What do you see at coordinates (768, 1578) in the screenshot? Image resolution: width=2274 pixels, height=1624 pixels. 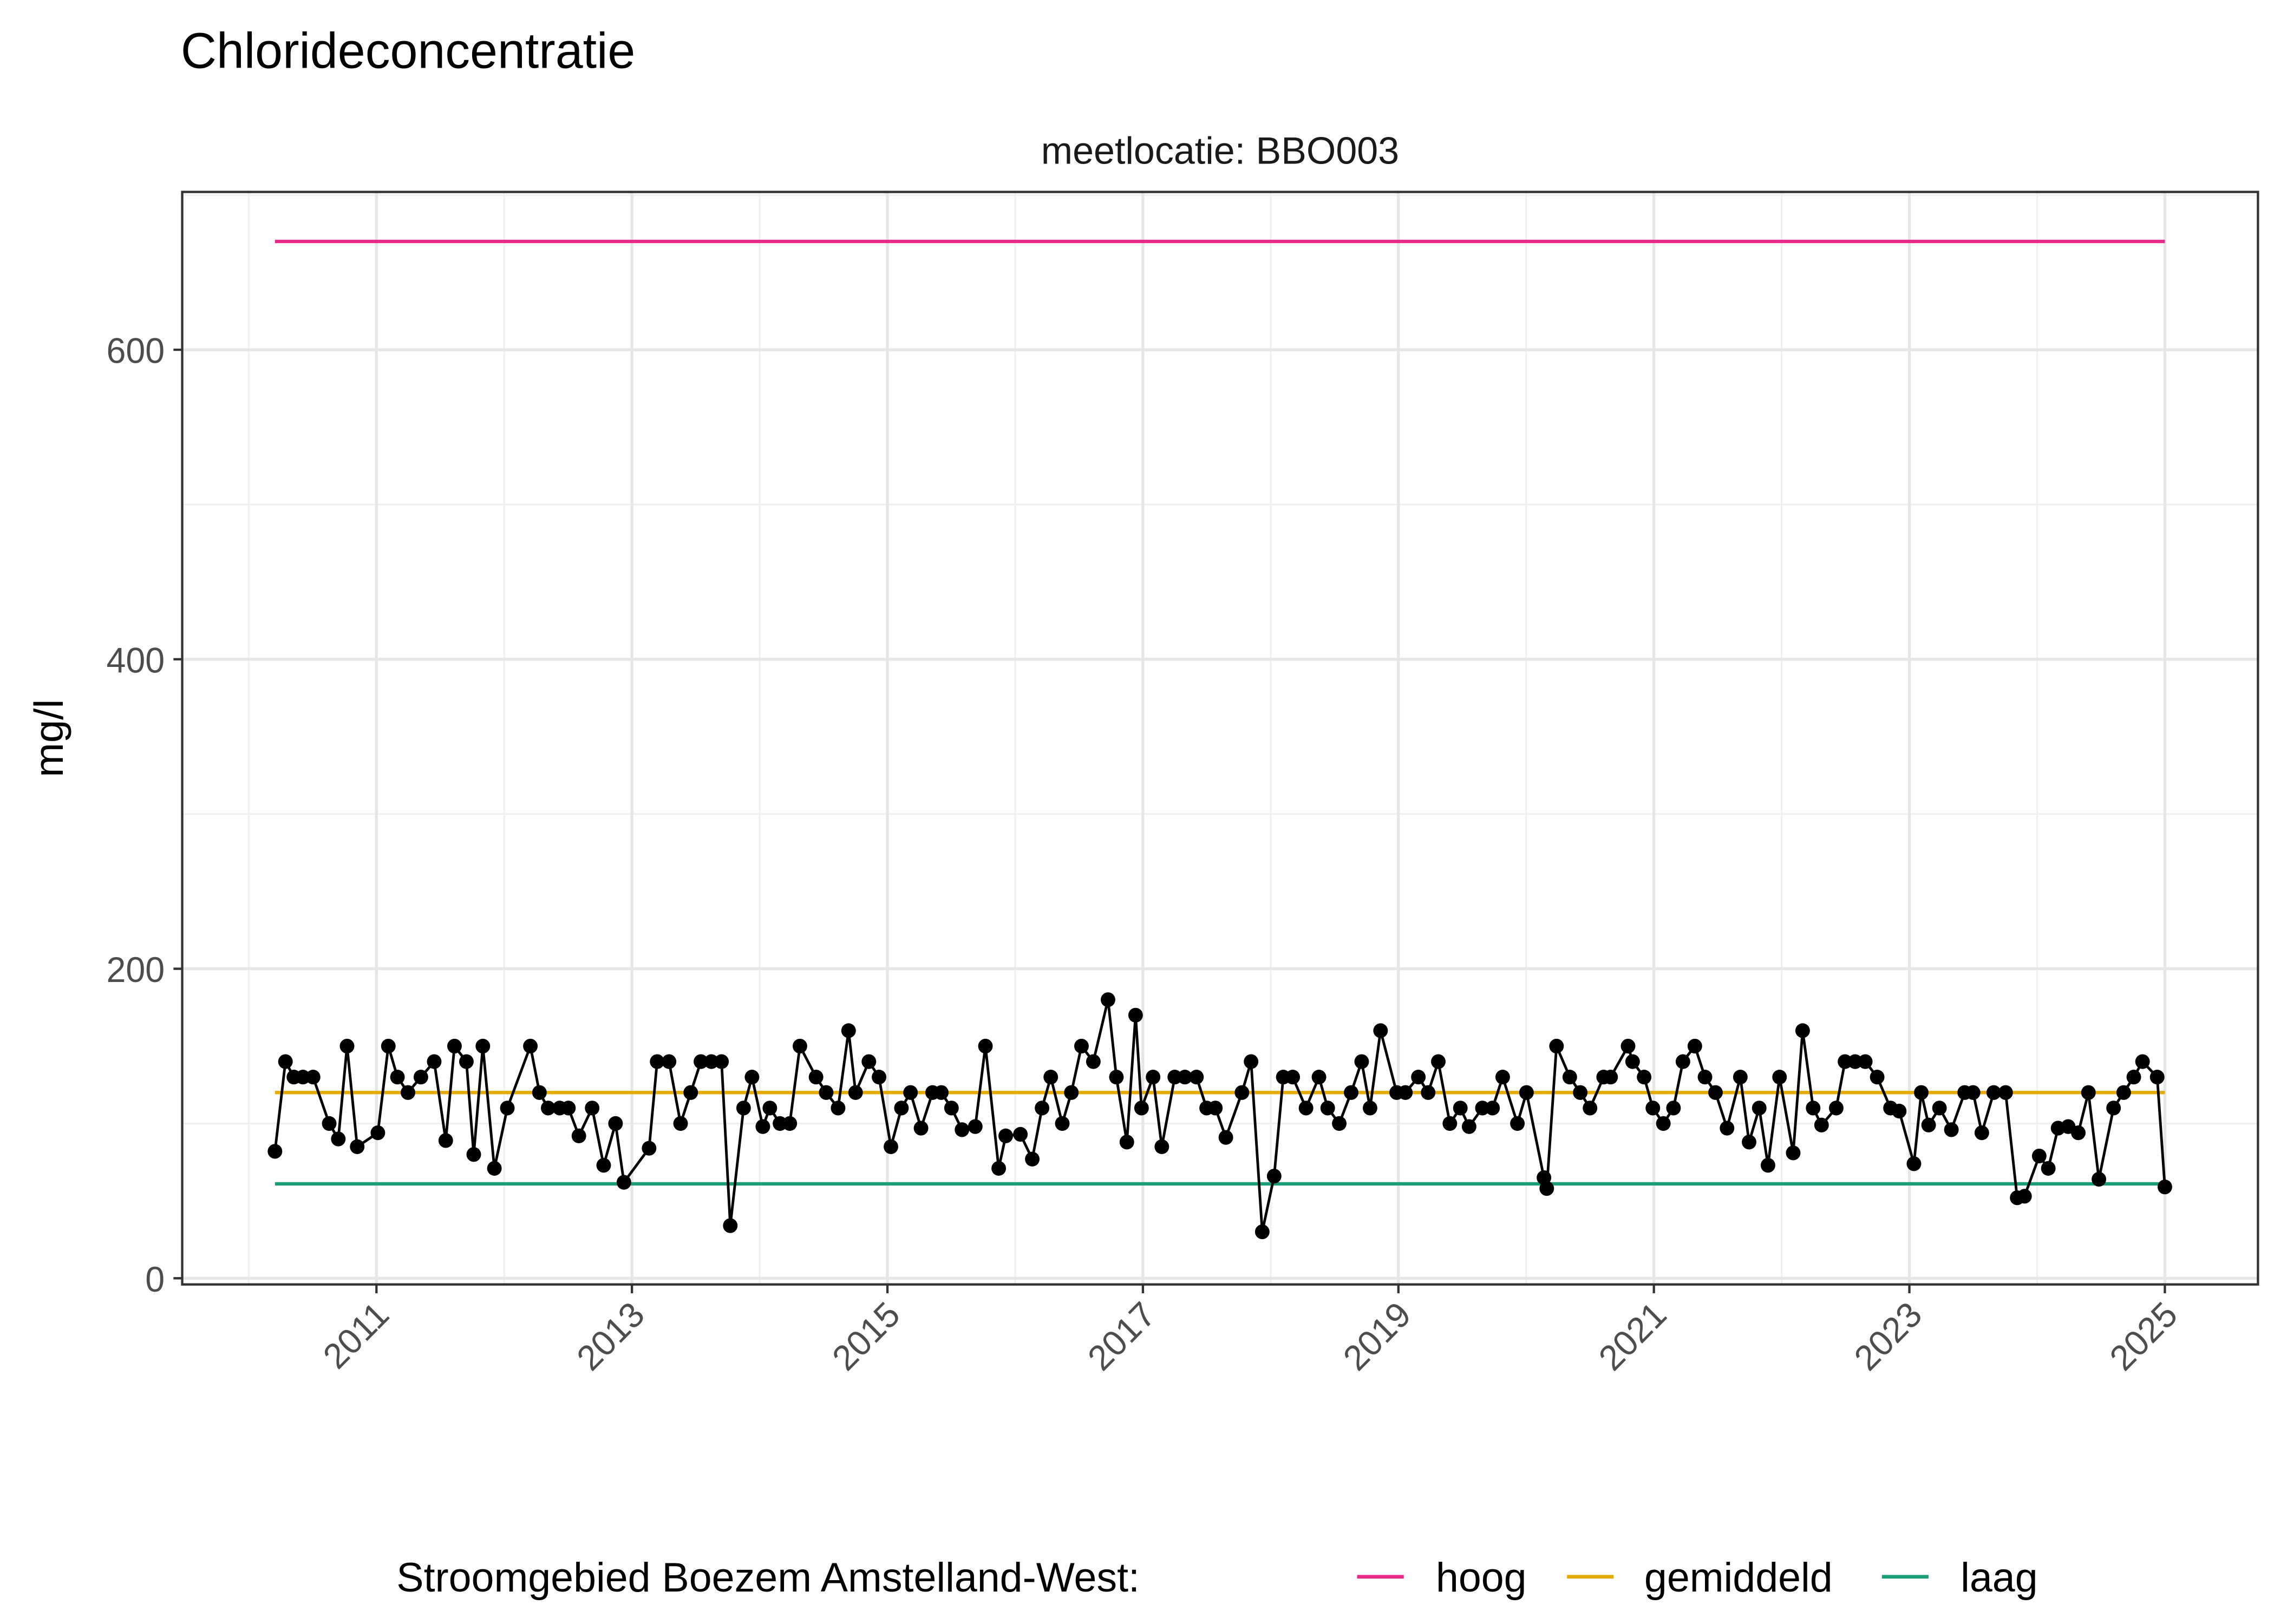 I see `legend-title: Stroomgebied Boezem Amstelland-West:` at bounding box center [768, 1578].